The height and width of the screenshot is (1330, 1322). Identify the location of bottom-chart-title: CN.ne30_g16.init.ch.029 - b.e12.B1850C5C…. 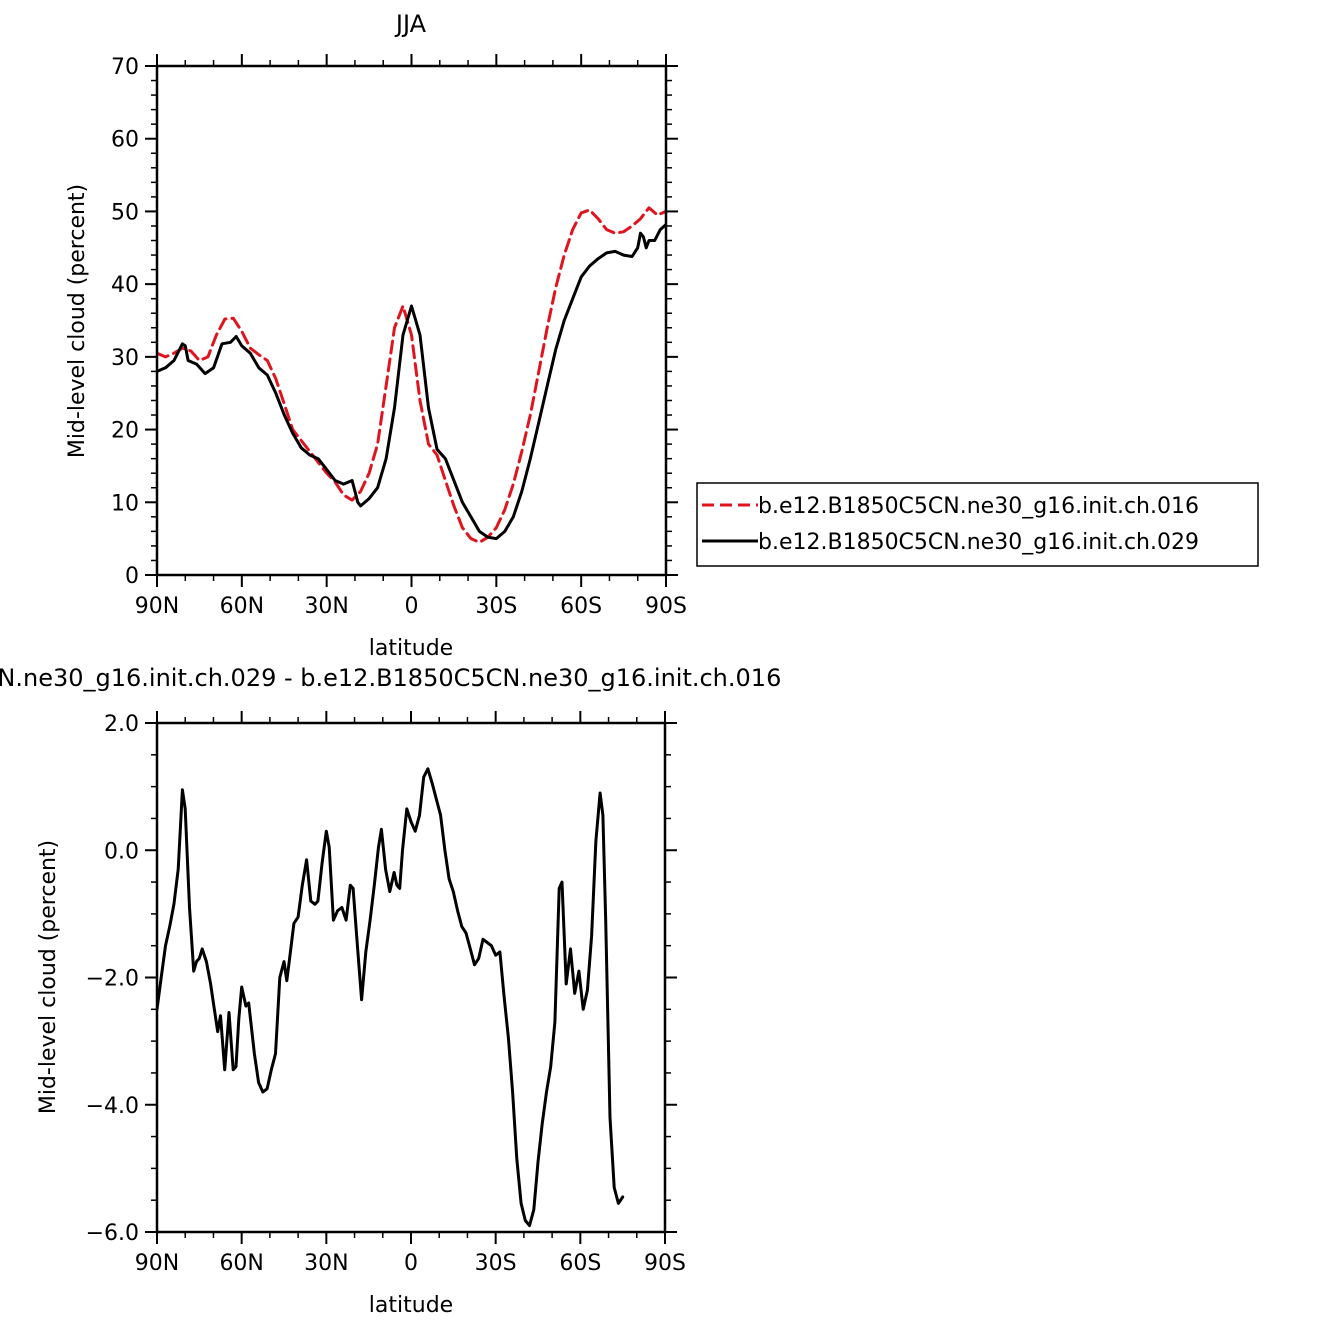
(390, 678).